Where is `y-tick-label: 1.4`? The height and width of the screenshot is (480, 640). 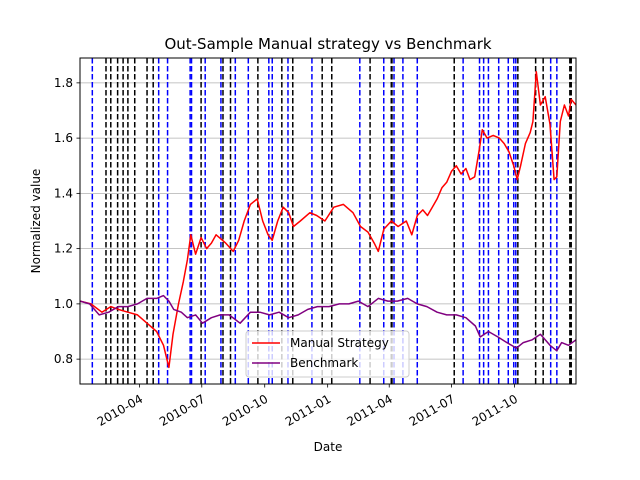 y-tick-label: 1.4 is located at coordinates (63, 193).